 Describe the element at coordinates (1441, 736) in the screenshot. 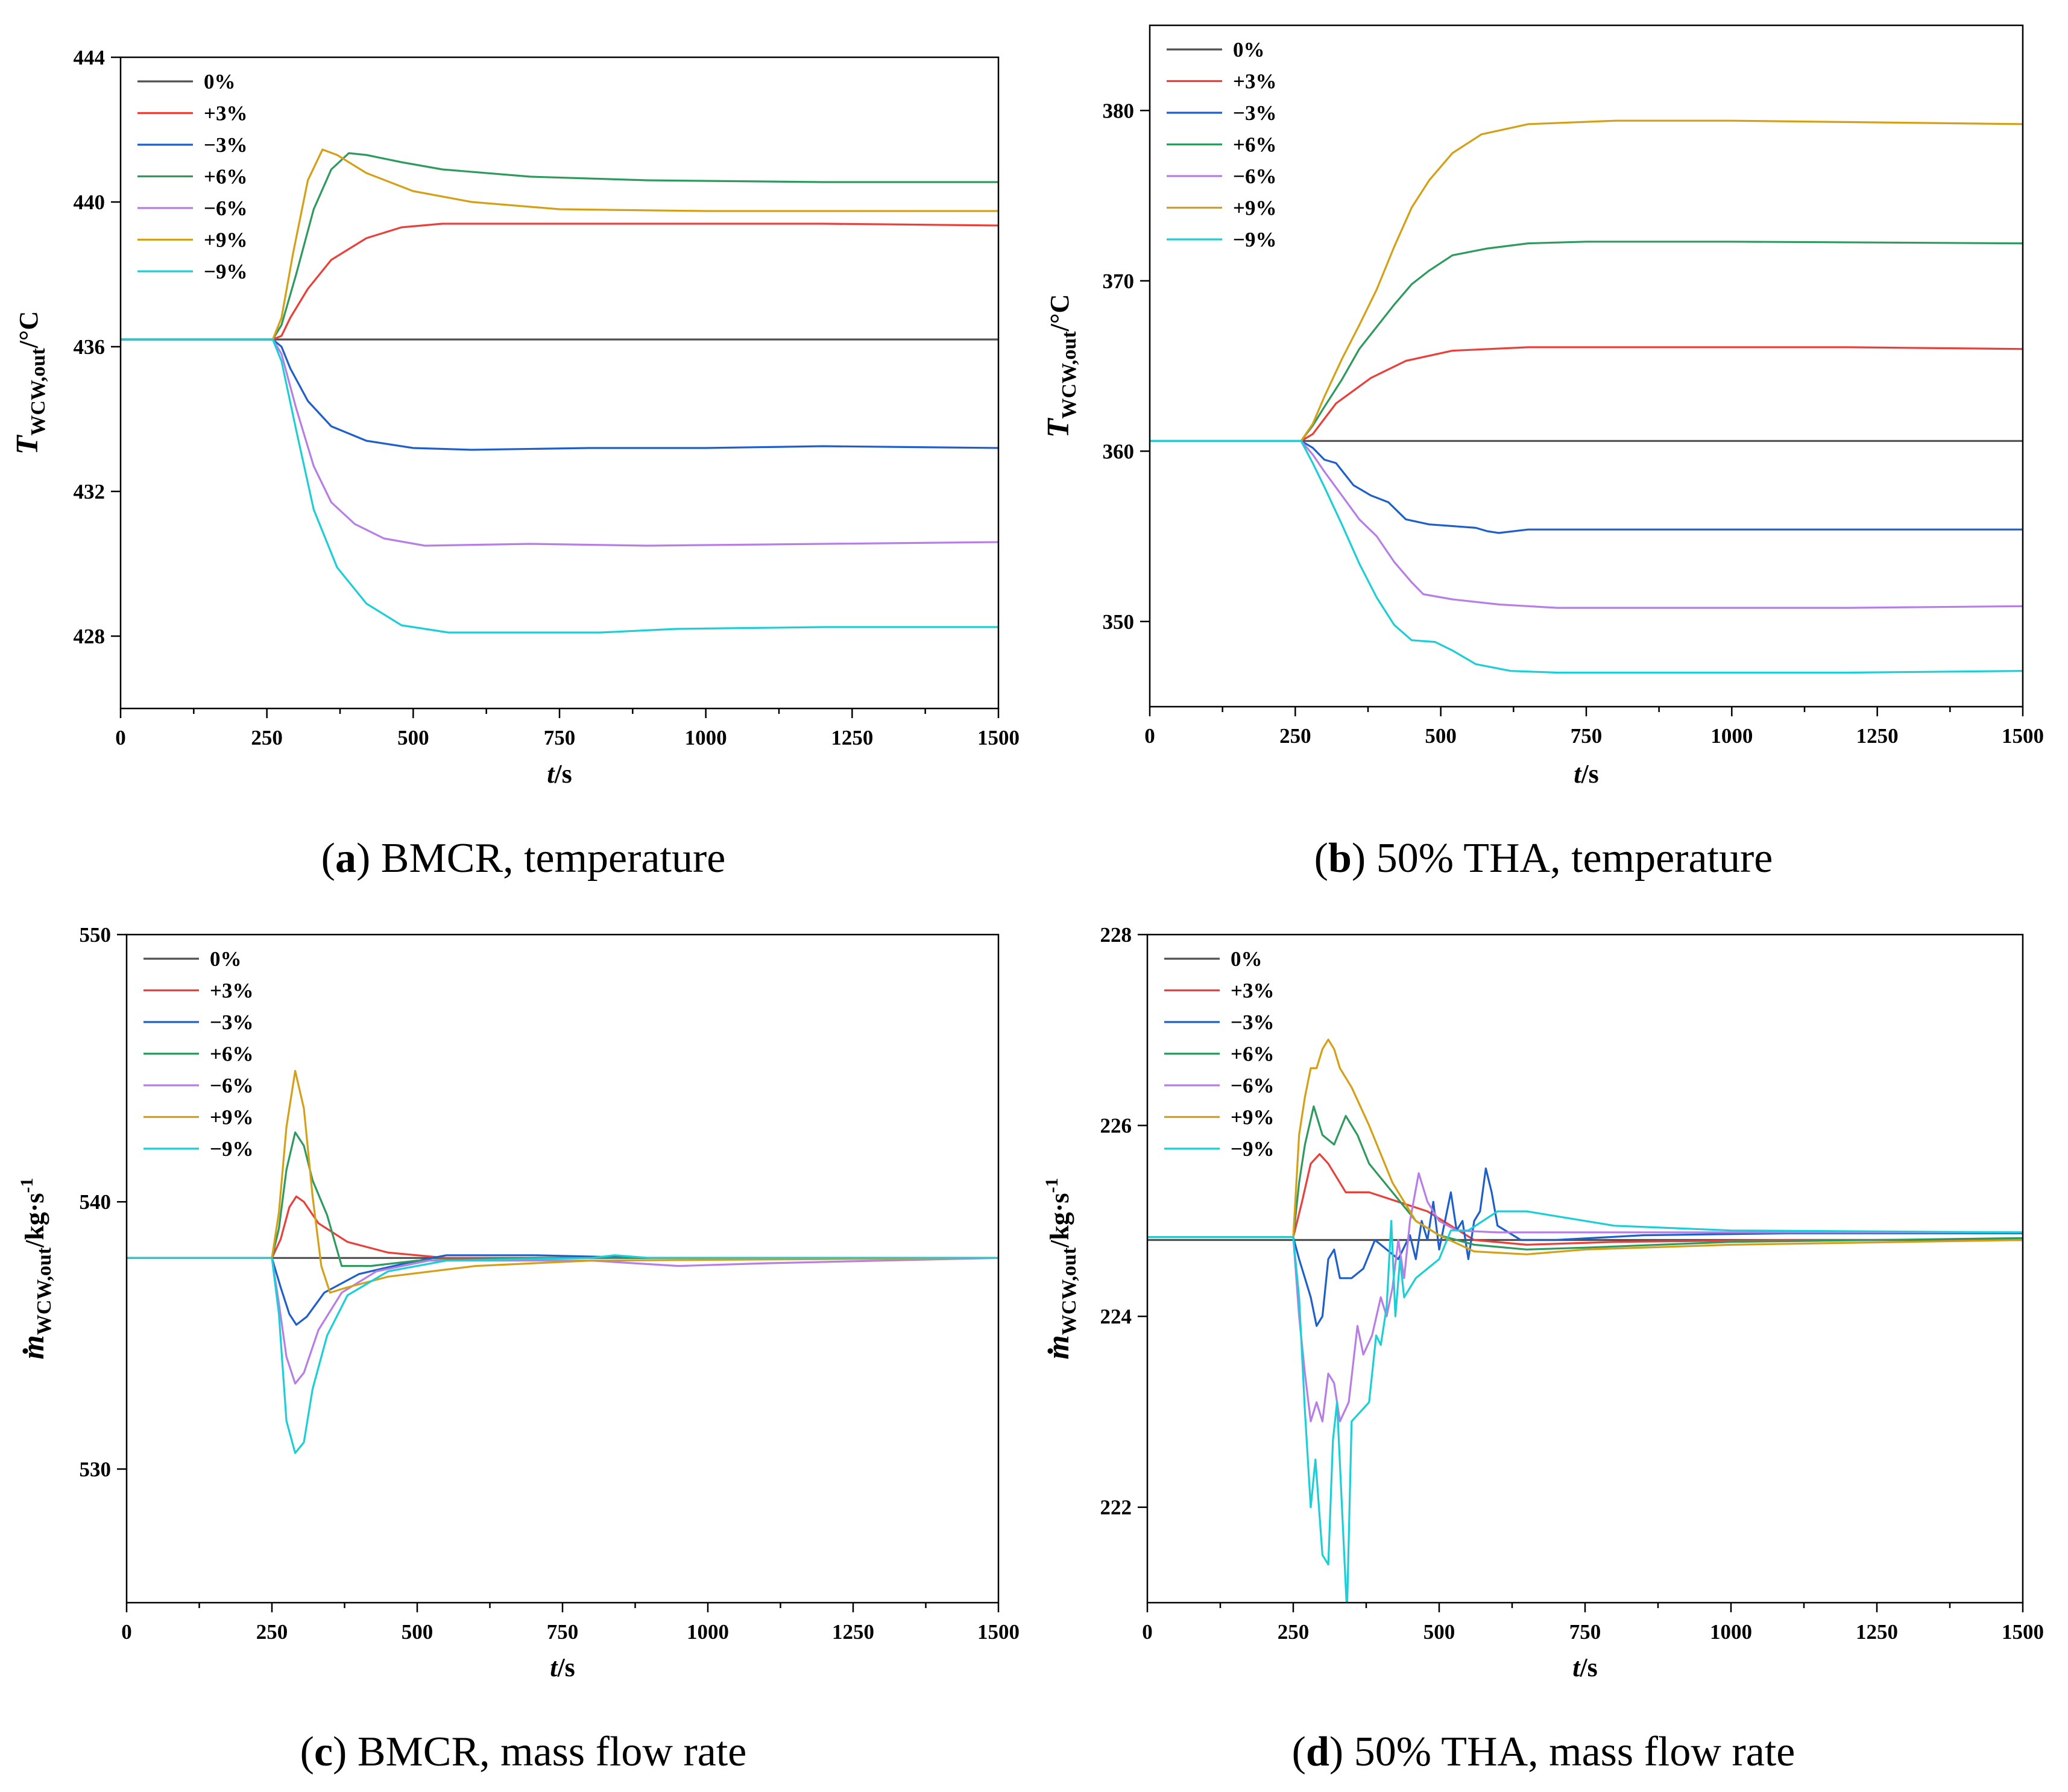

I see `x-tick-label-b-2: 500` at that location.